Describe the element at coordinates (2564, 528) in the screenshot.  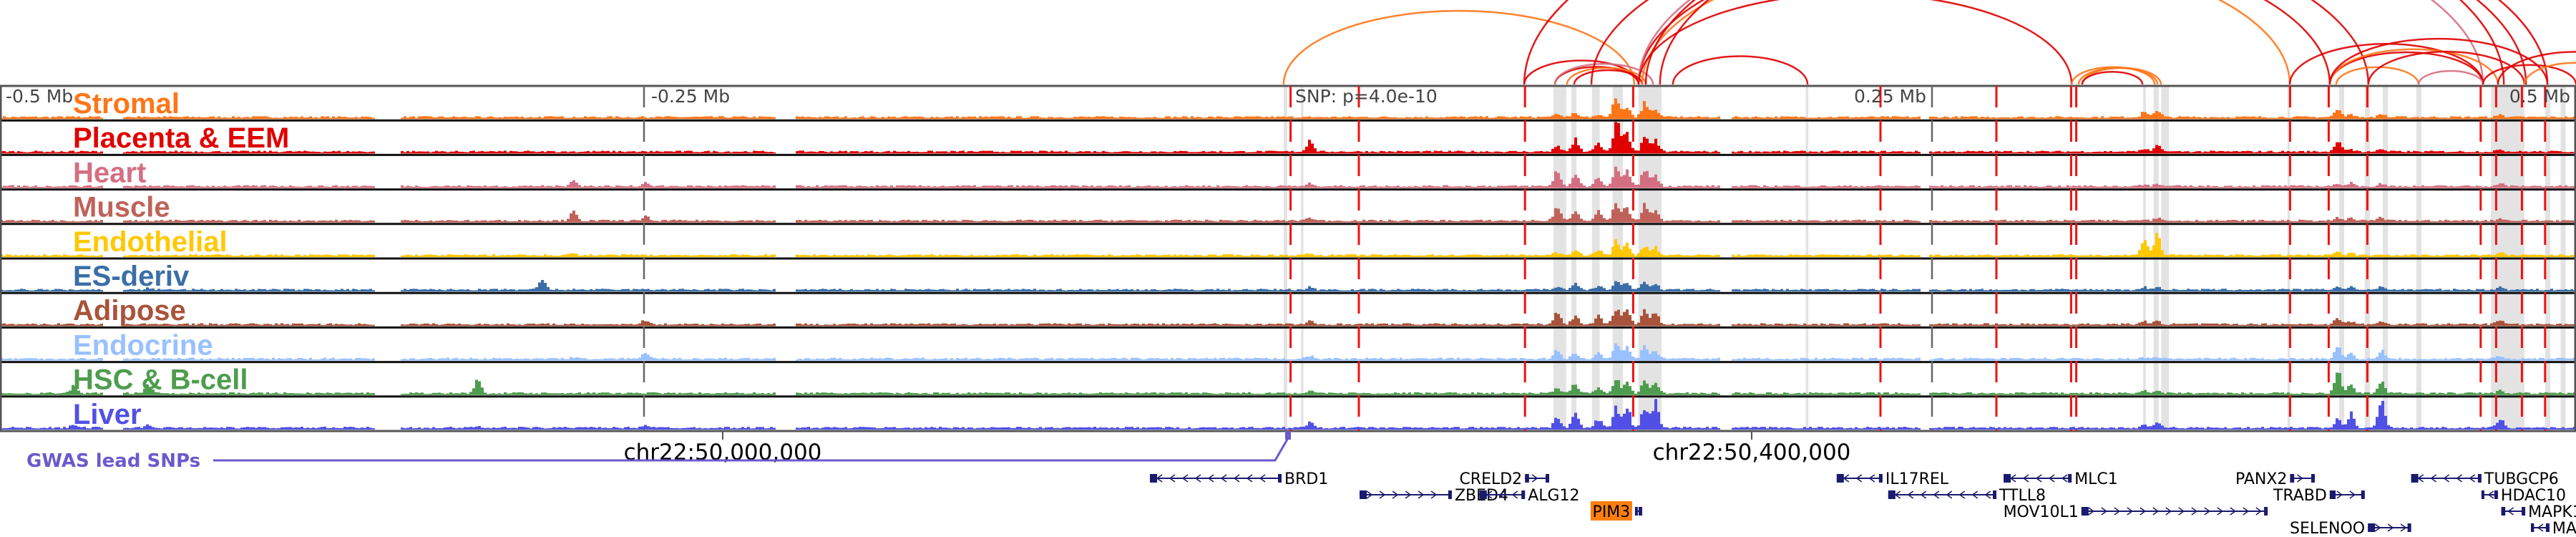
I see `gene-label: MAPK11` at that location.